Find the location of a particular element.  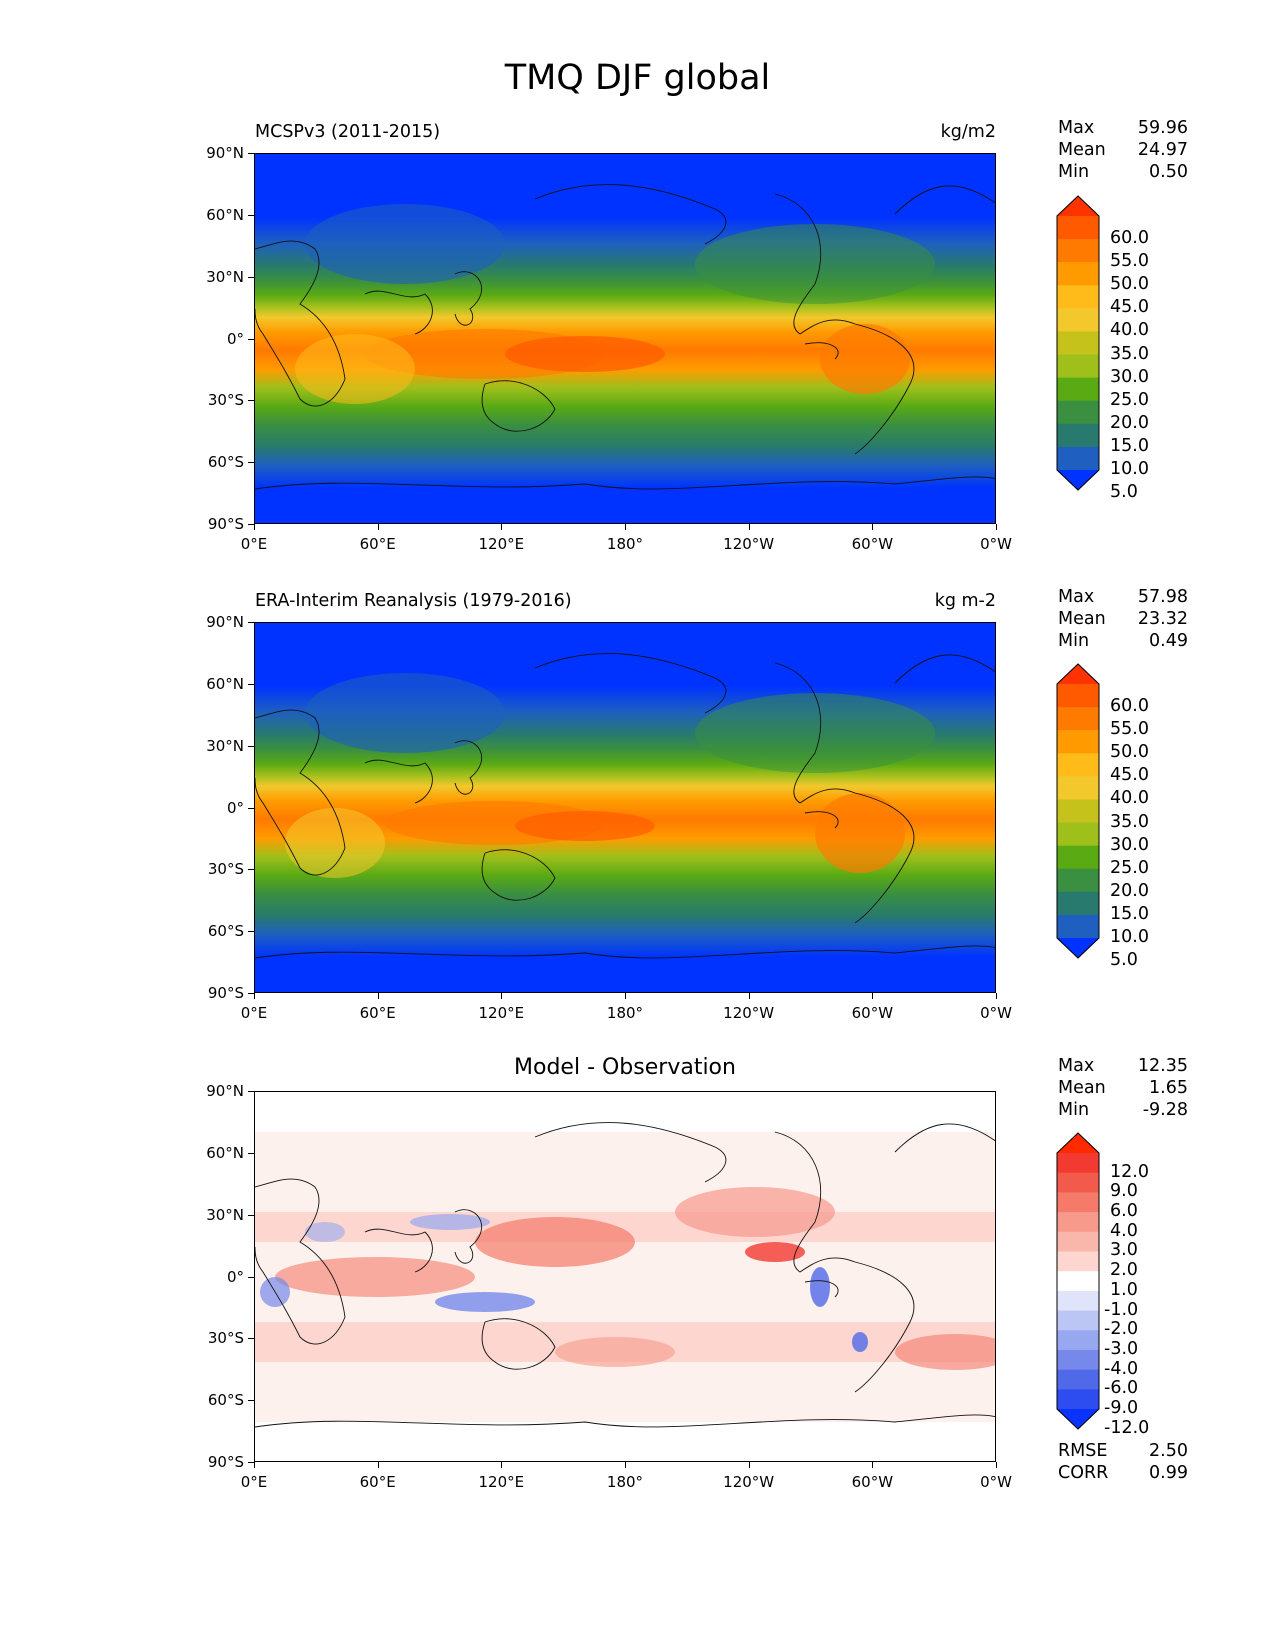

colorbar-level-label: 4.0 is located at coordinates (1124, 1230).